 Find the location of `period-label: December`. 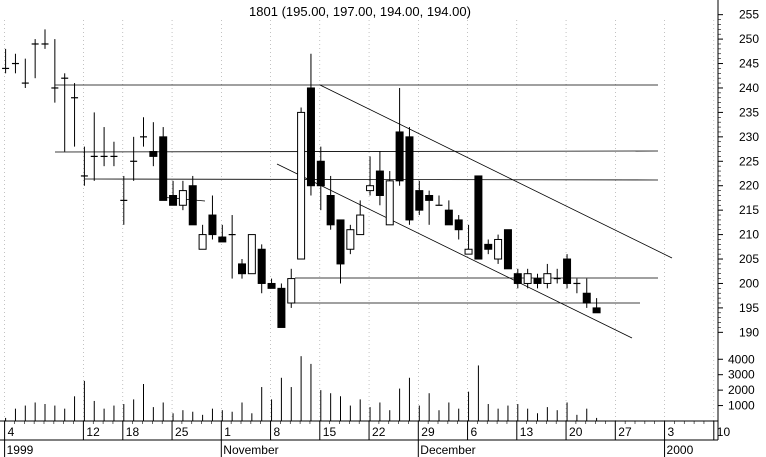

period-label: December is located at coordinates (447, 450).